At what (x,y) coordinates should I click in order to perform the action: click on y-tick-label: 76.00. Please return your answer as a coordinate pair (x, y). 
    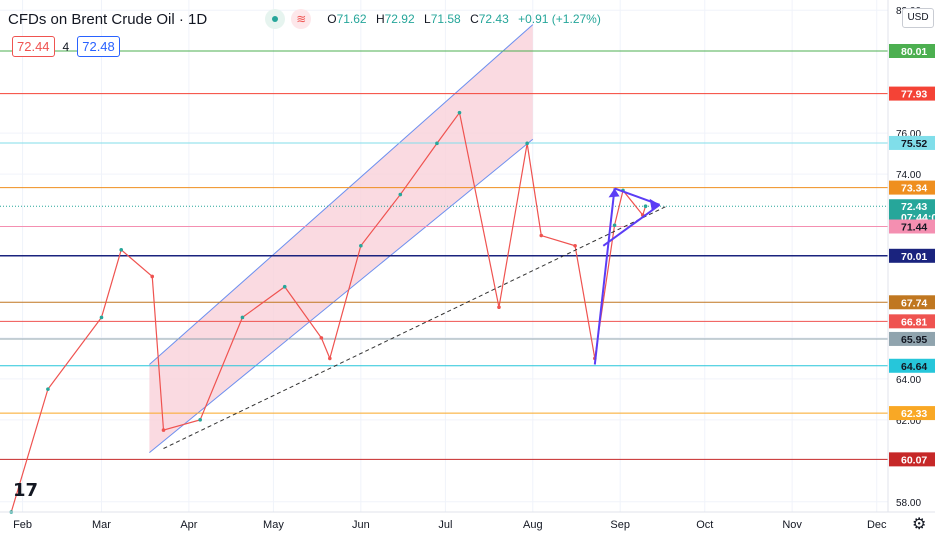
    Looking at the image, I should click on (908, 134).